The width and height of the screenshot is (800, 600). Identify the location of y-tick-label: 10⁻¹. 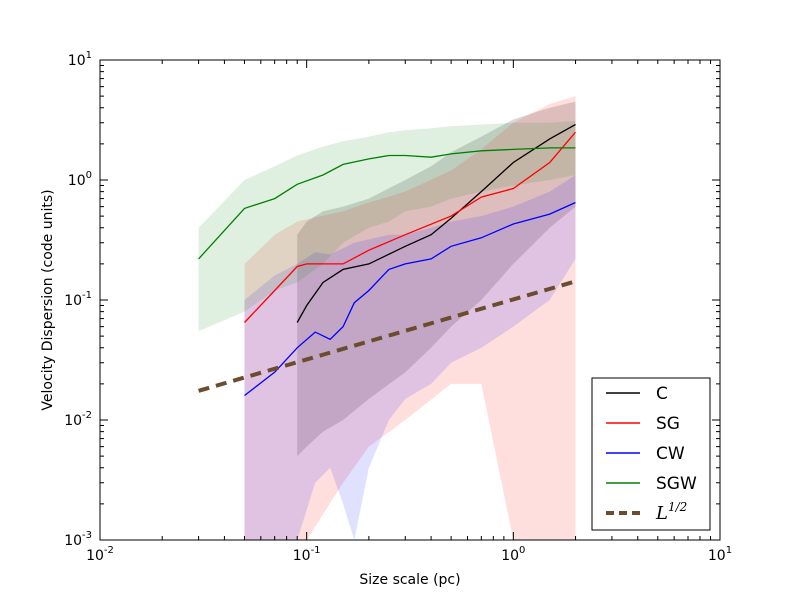
(78, 299).